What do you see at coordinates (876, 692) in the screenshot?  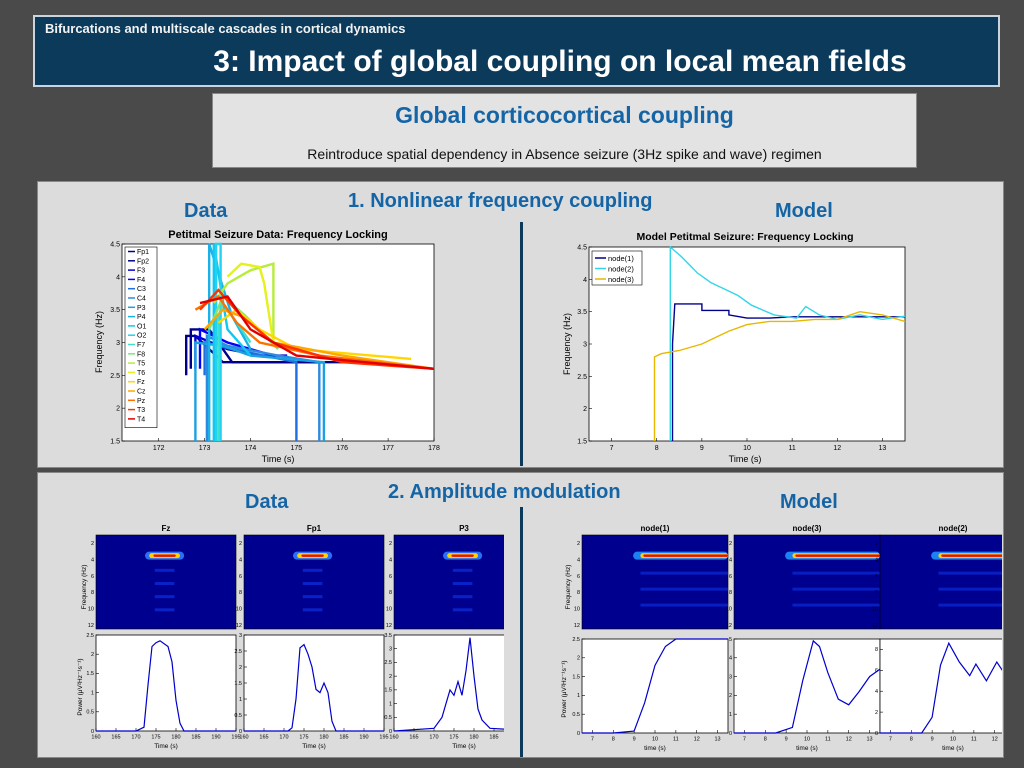 I see `model-node(2)-power-y-tick-label: 4` at bounding box center [876, 692].